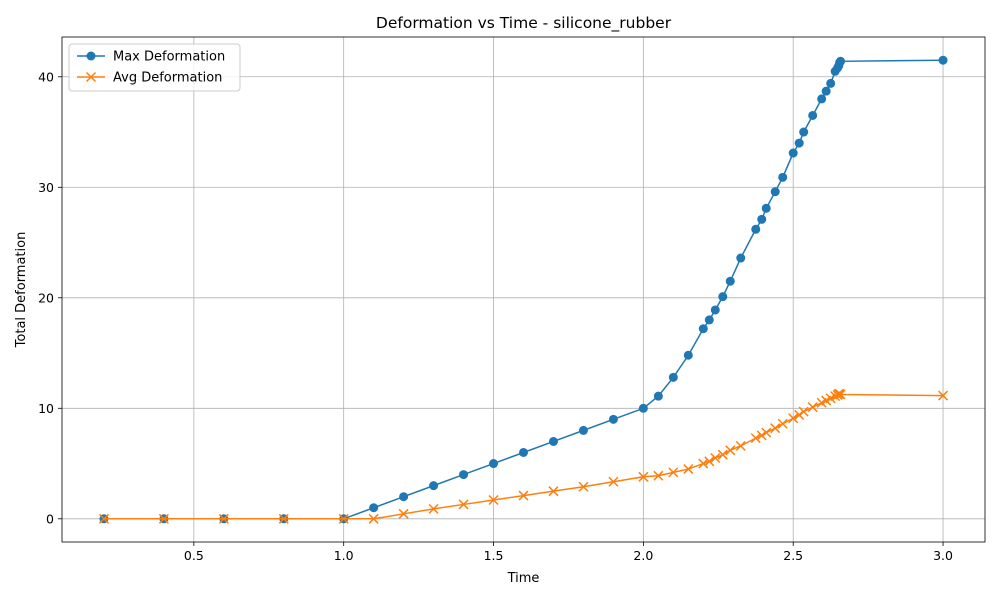 The width and height of the screenshot is (1000, 600). Describe the element at coordinates (643, 555) in the screenshot. I see `x-tick-label: 2.0` at that location.